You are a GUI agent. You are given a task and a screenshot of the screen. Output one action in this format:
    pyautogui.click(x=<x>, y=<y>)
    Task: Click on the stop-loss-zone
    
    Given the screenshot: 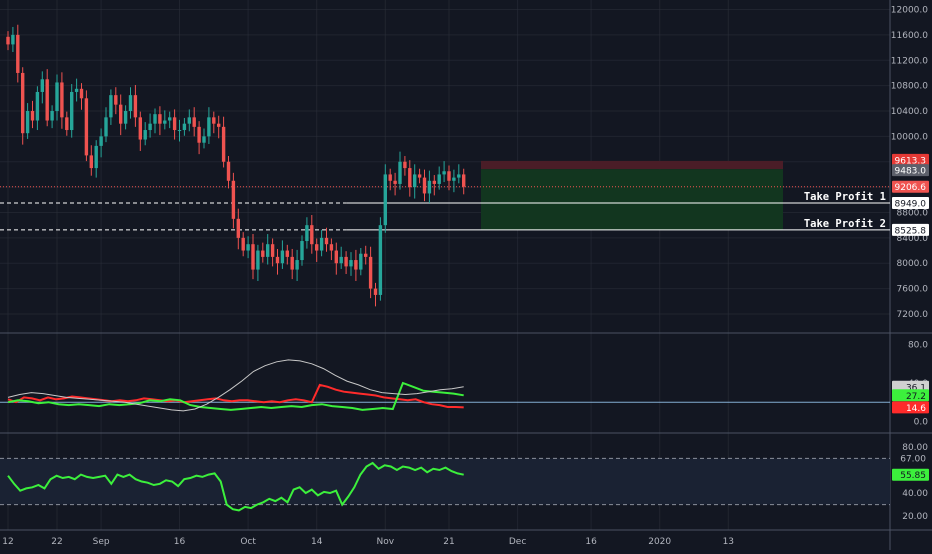 What is the action you would take?
    pyautogui.click(x=632, y=165)
    